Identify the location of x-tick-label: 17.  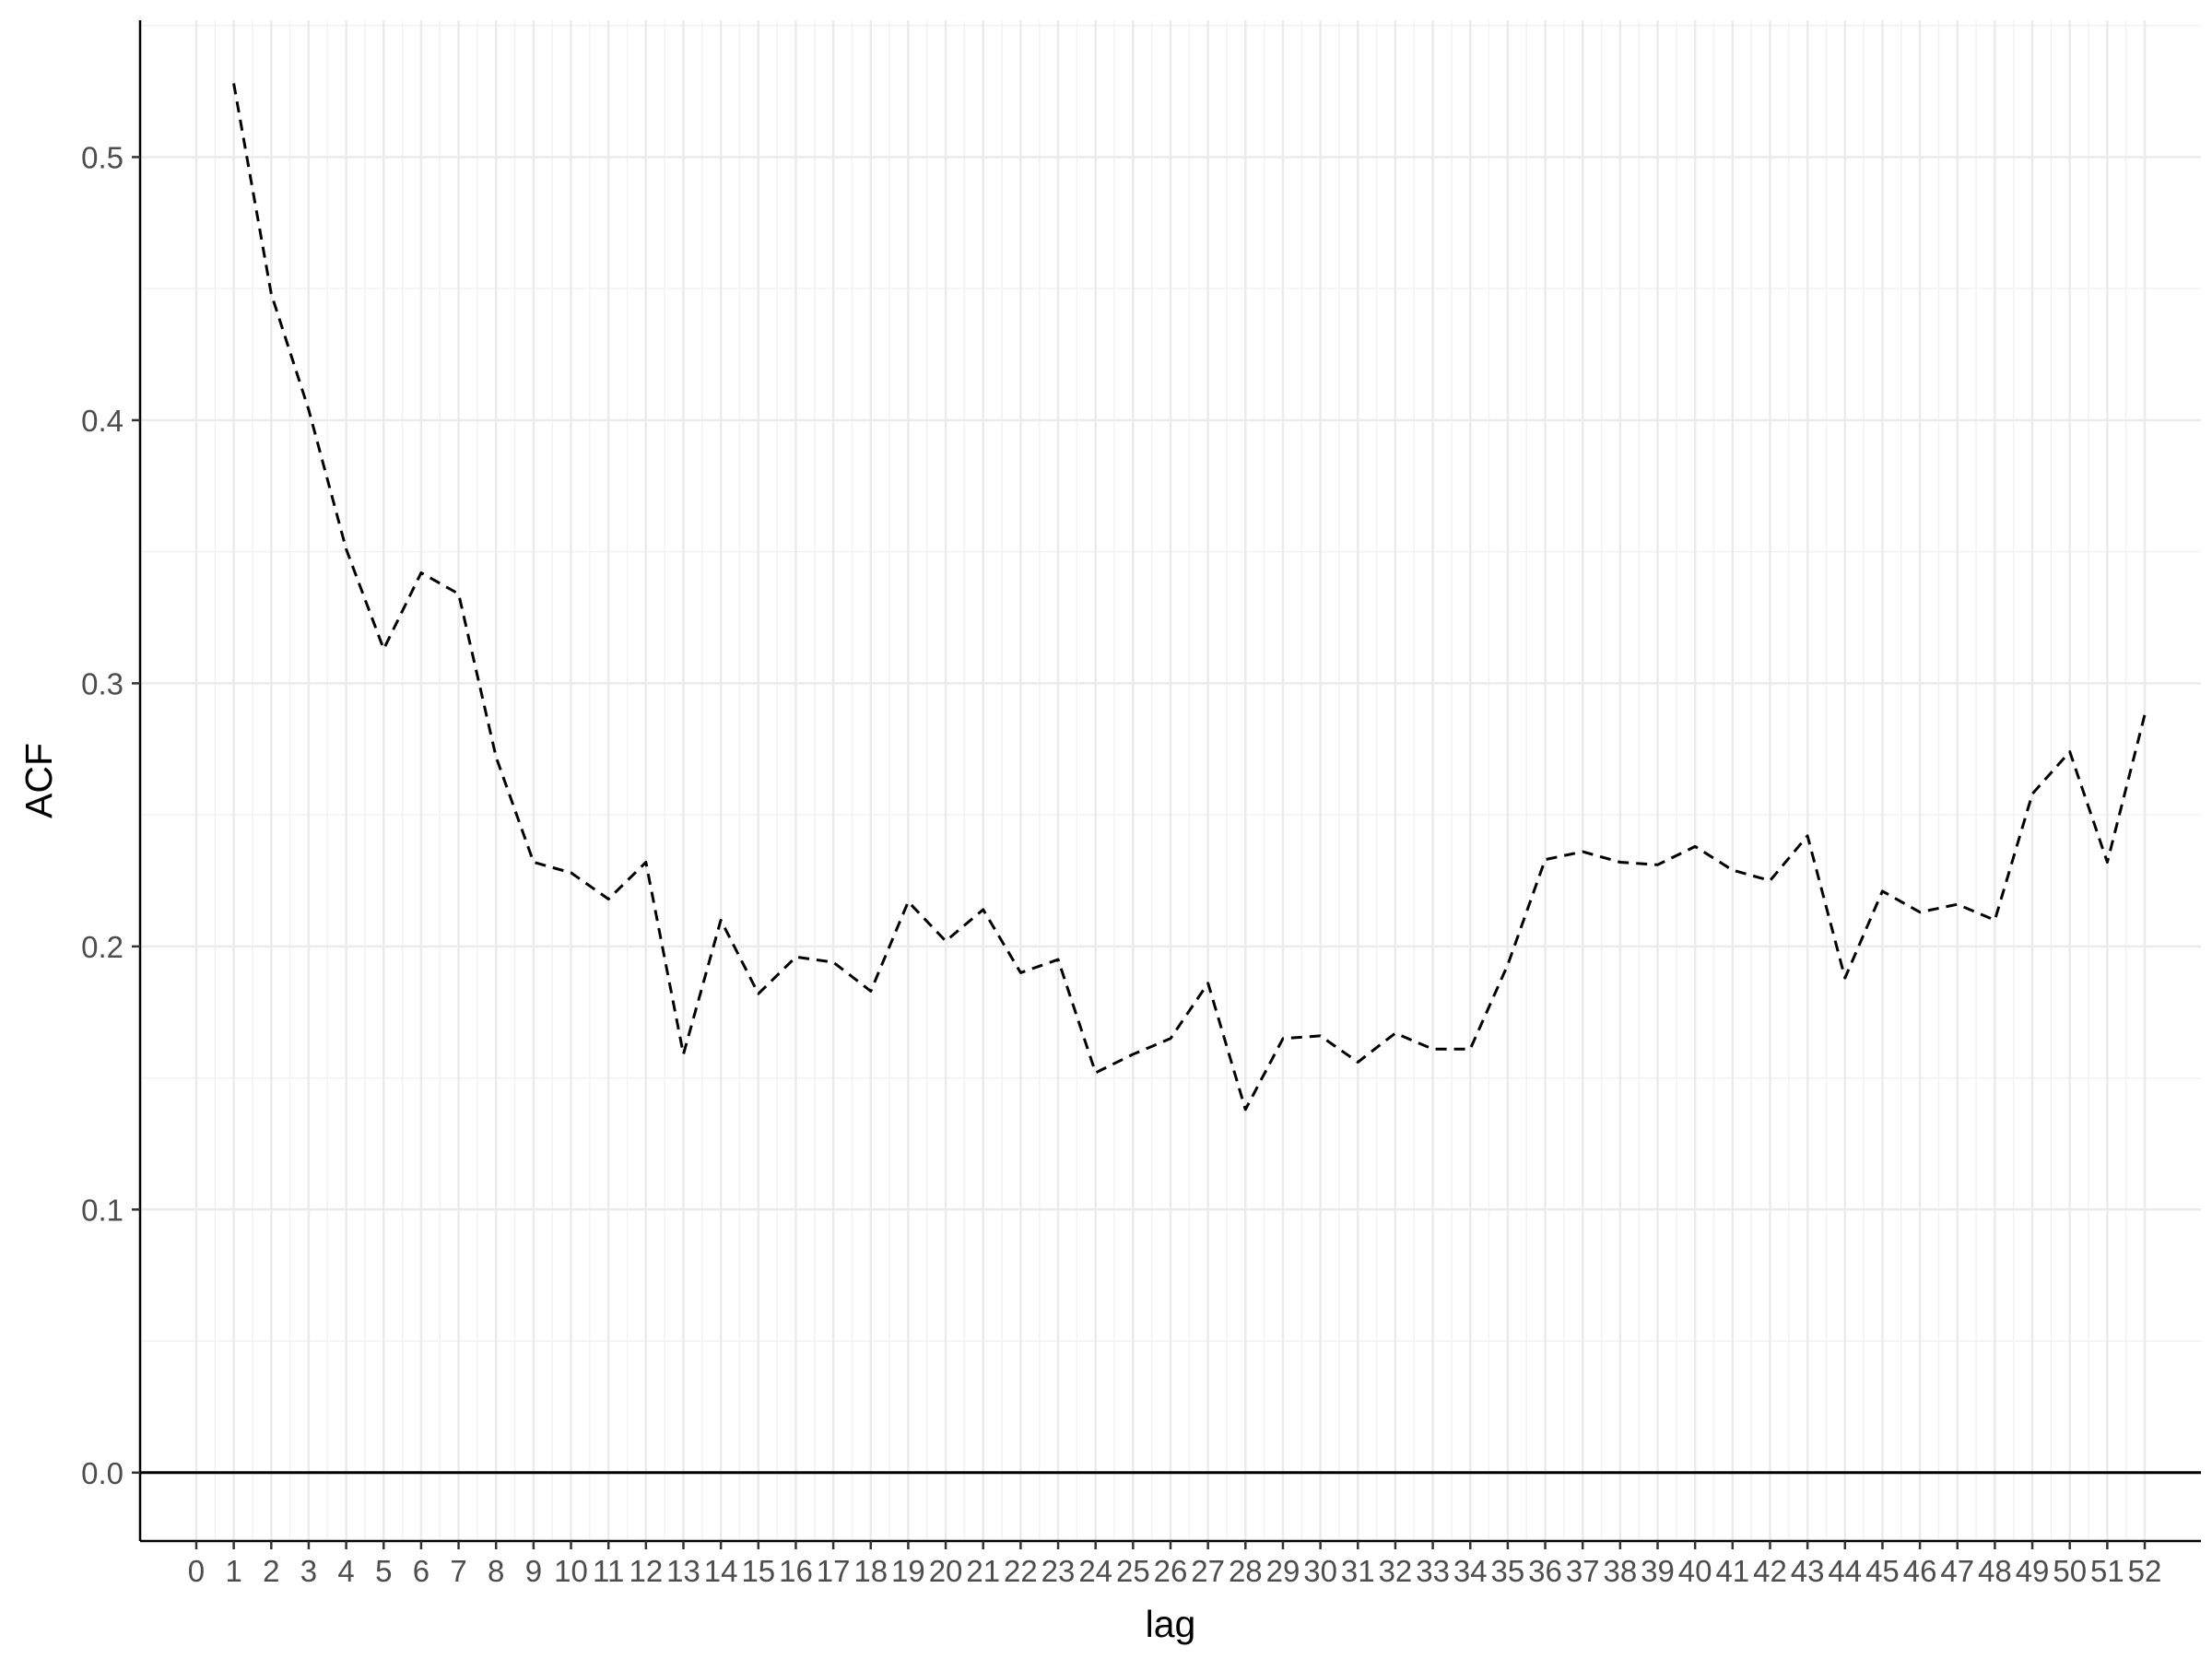
(834, 1571).